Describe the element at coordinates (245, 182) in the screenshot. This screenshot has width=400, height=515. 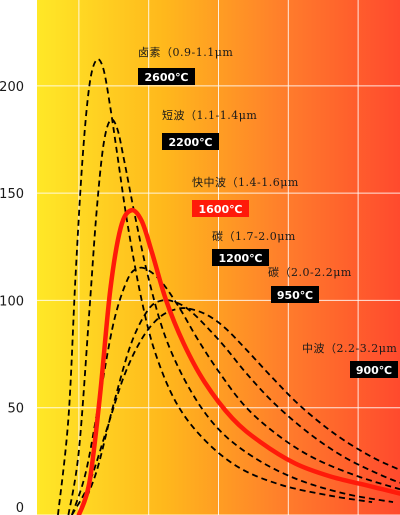
I see `series-label-3: 快中波（1.4-1.6μm` at that location.